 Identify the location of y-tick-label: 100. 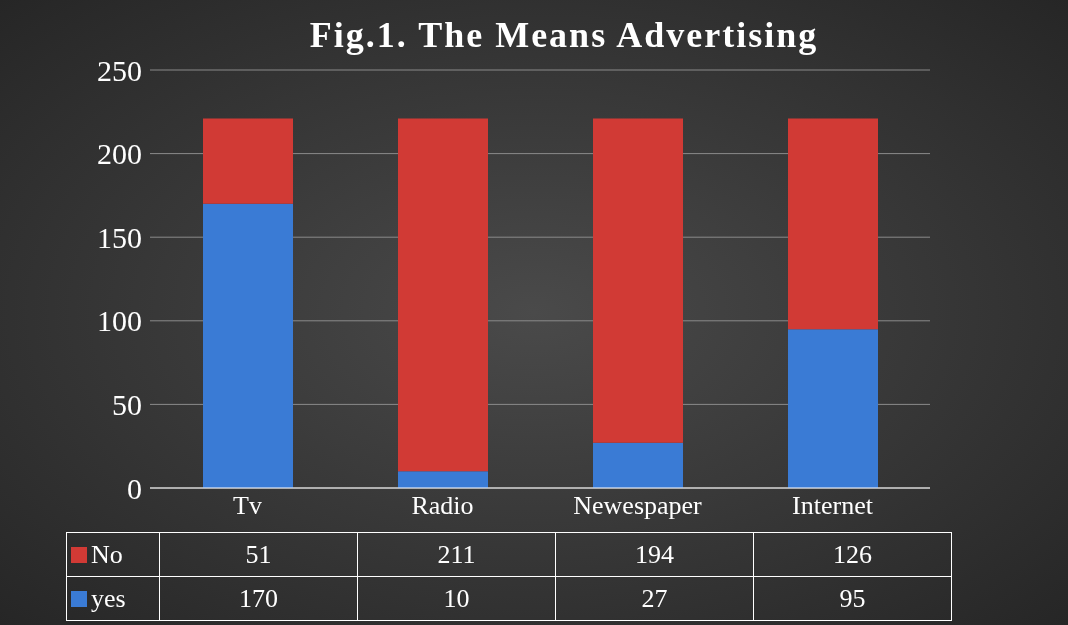
(119, 321).